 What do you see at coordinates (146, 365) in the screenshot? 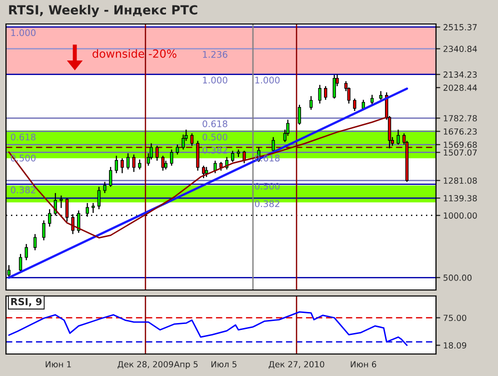
I see `x-tick-label: Дек 28, 2009` at bounding box center [146, 365].